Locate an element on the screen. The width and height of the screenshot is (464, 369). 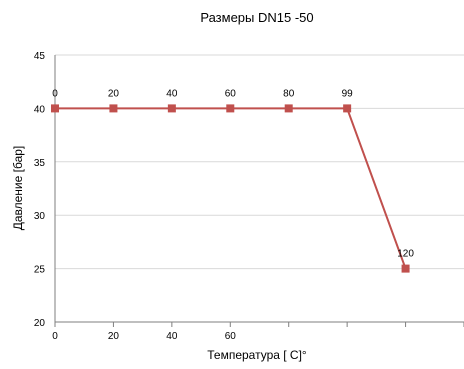
data-label-99: 99 is located at coordinates (348, 93).